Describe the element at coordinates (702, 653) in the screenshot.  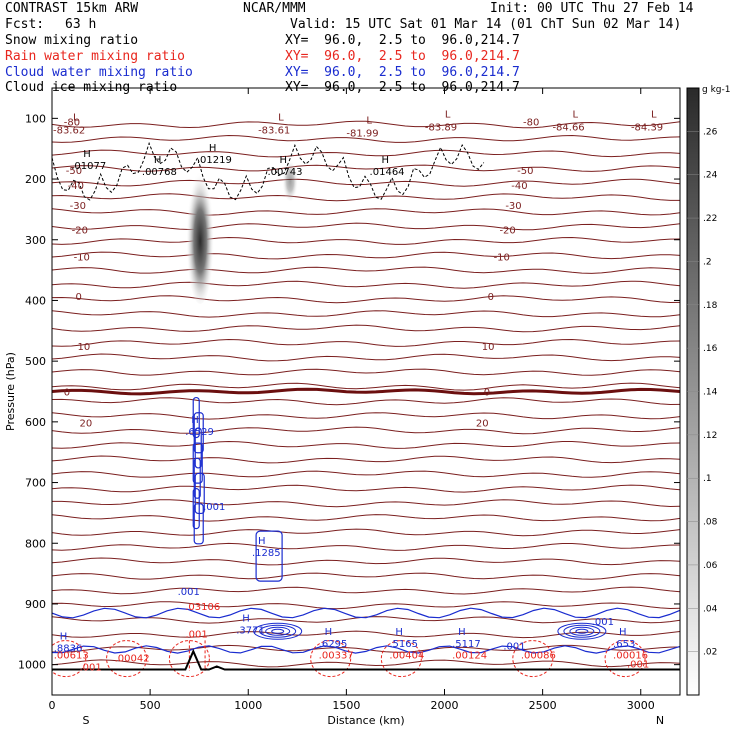
I see `colorbar-tick: .02` at that location.